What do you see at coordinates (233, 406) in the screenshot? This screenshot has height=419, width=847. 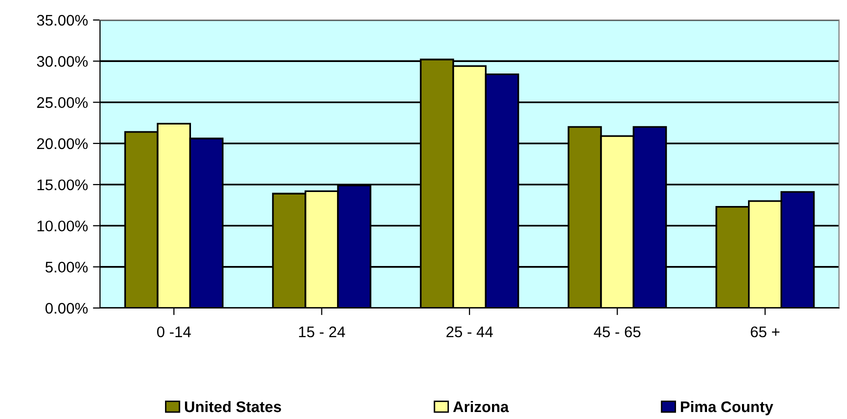 I see `legend-label: United States` at bounding box center [233, 406].